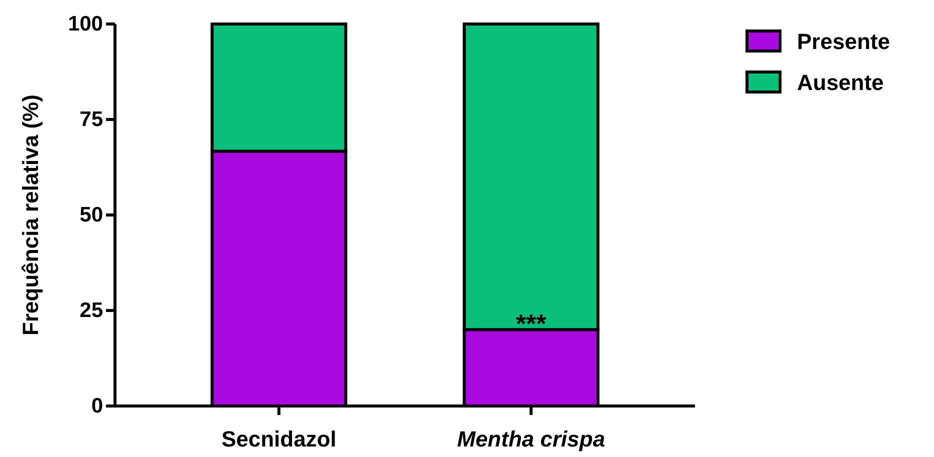 The width and height of the screenshot is (934, 457). Describe the element at coordinates (30, 215) in the screenshot. I see `y-axis-title: Frequência relativa (%)` at that location.